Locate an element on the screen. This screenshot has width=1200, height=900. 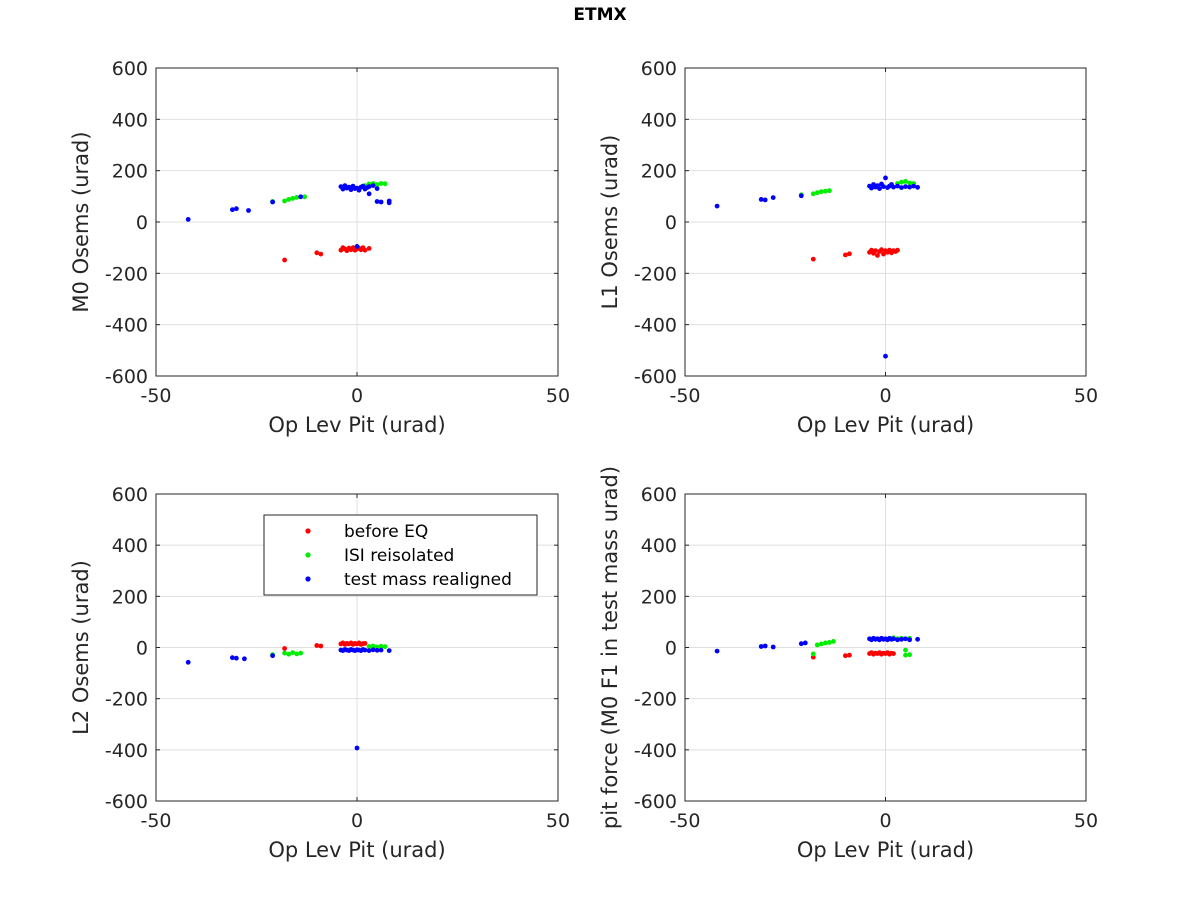
x-tick-label: 0 is located at coordinates (357, 396).